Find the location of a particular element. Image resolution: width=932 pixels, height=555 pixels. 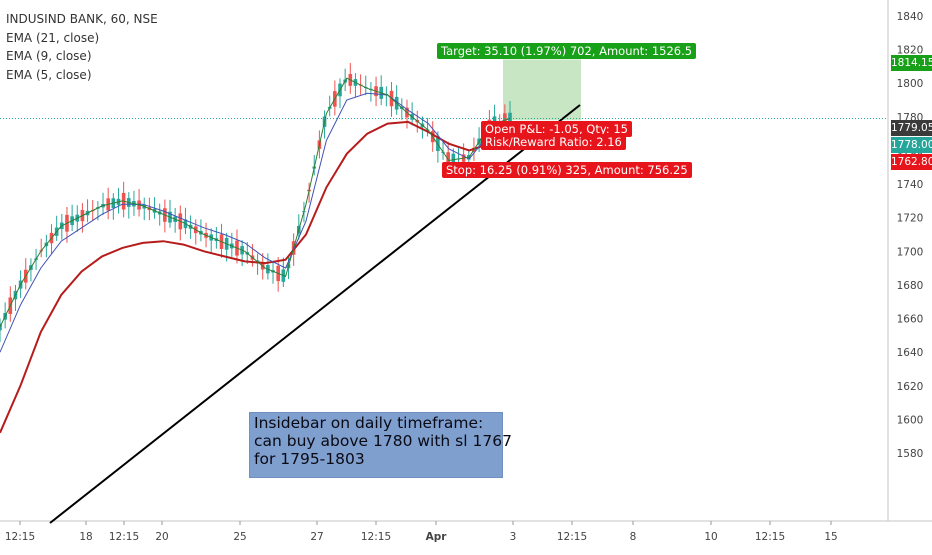

open-pnl-label: Open P&L: -1.05, Qty: 15 is located at coordinates (556, 129).